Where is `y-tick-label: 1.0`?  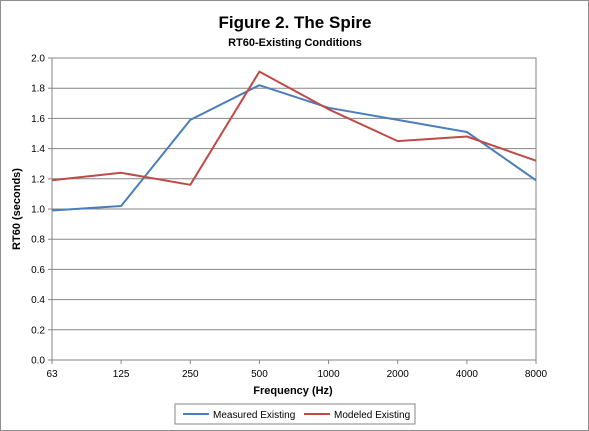 y-tick-label: 1.0 is located at coordinates (38, 210).